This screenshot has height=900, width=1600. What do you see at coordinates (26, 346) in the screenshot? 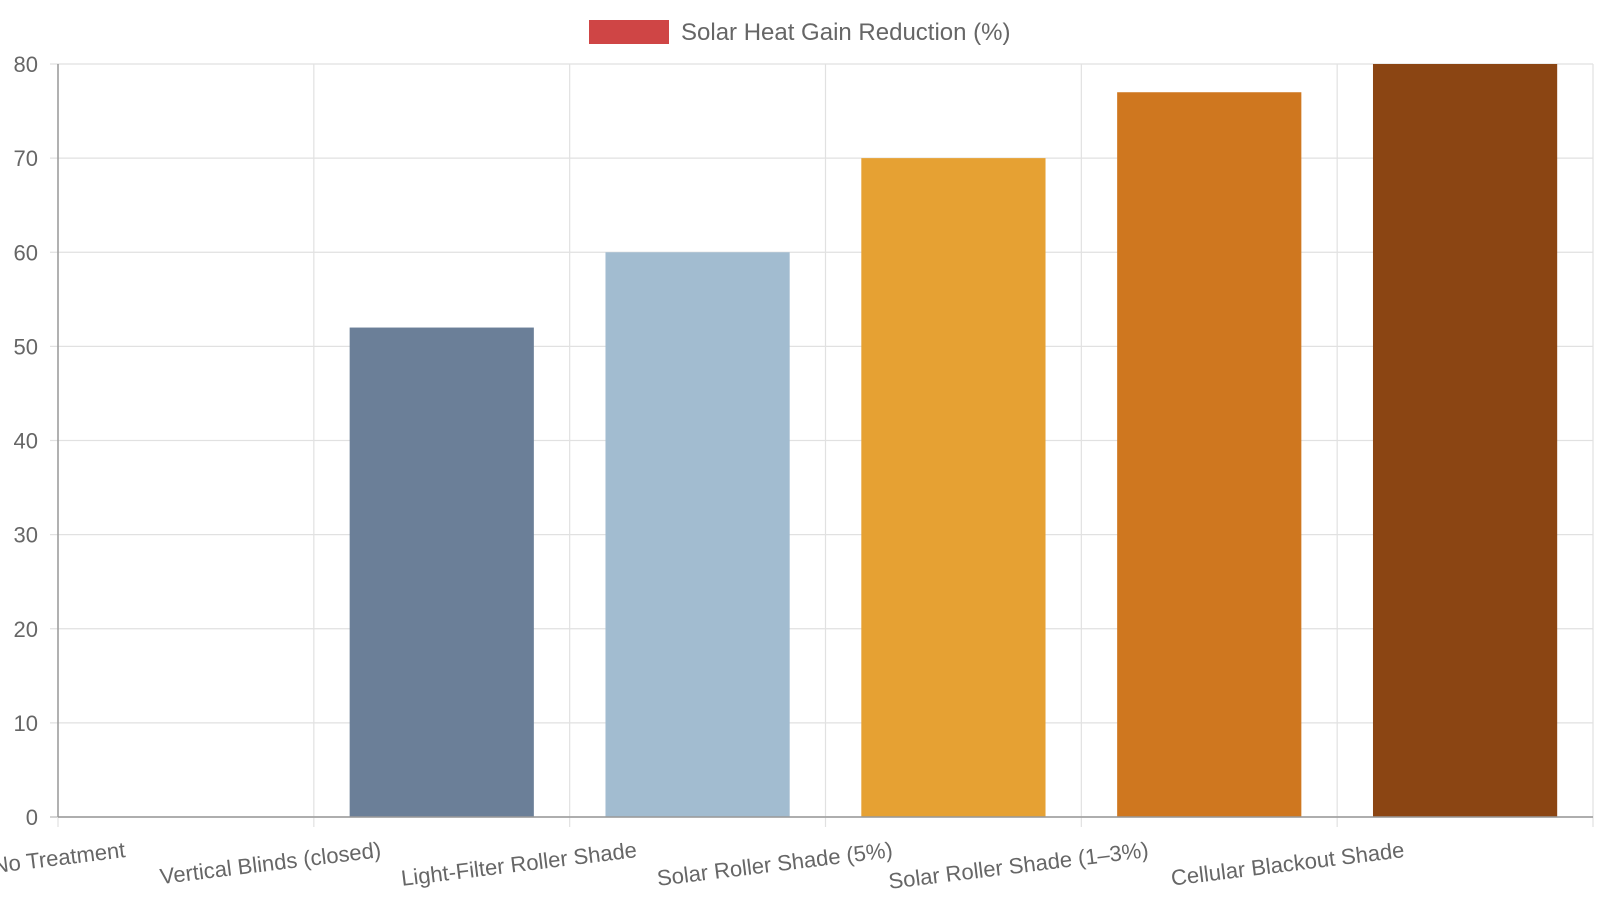
I see `y-tick-label: 50` at bounding box center [26, 346].